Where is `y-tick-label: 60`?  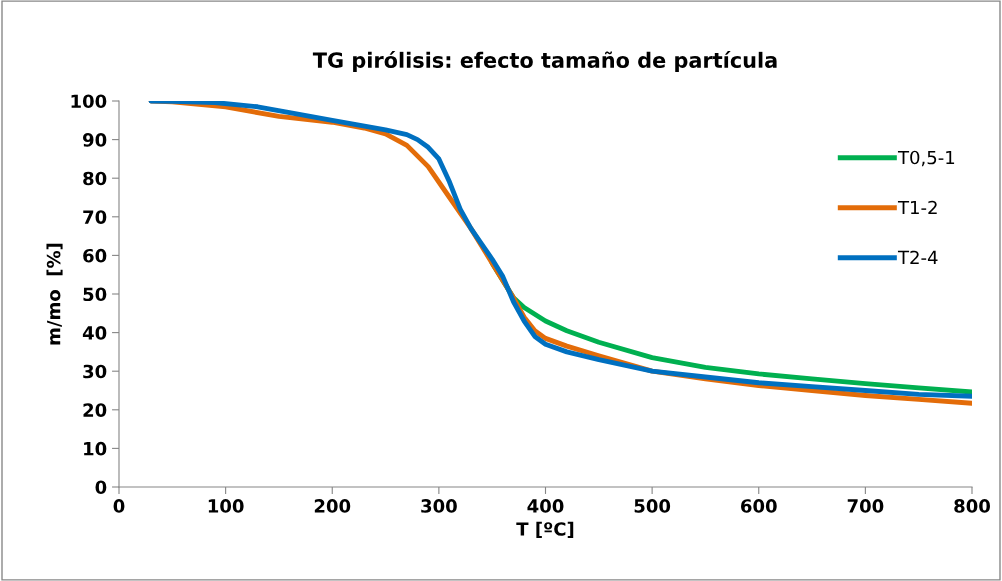 y-tick-label: 60 is located at coordinates (95, 255).